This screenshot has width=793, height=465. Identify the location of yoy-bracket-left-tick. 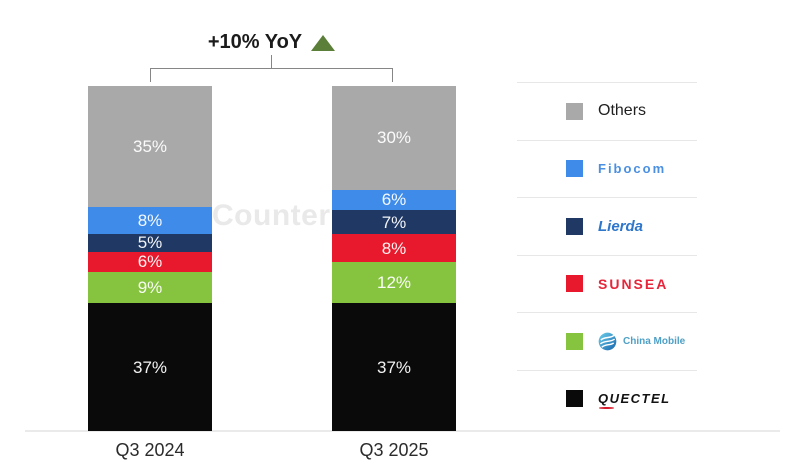
(150, 75).